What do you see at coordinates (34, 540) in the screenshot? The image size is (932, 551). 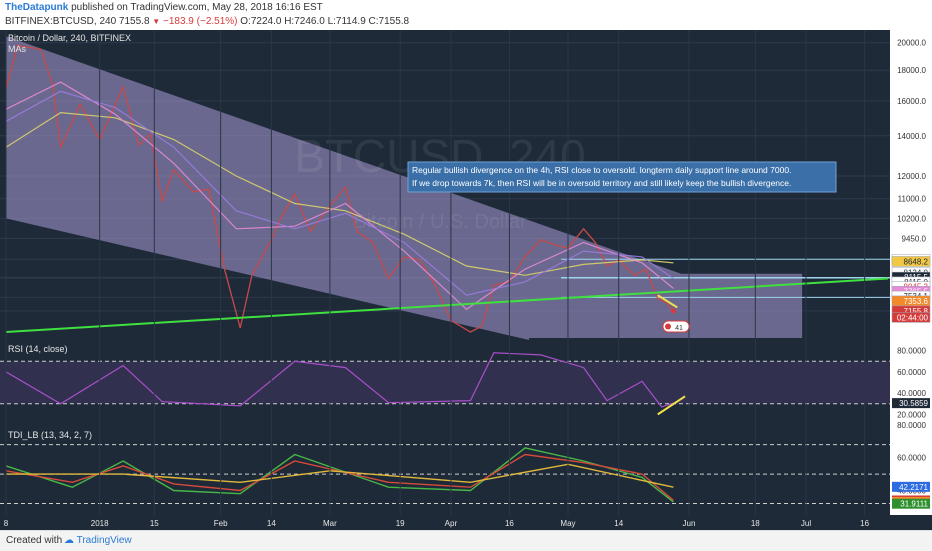 I see `created-with-text: Created with` at bounding box center [34, 540].